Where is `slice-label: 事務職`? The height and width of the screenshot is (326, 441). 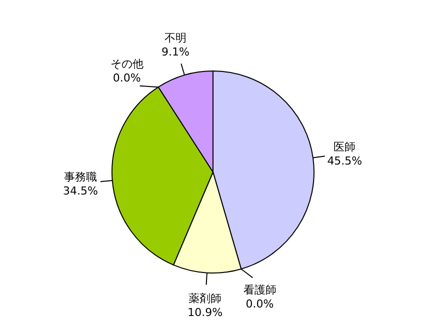 slice-label: 事務職 is located at coordinates (80, 177).